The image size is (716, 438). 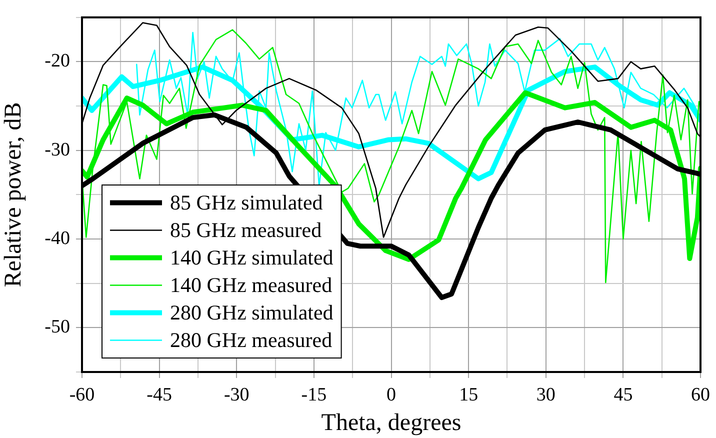 What do you see at coordinates (252, 312) in the screenshot?
I see `legend-label: 280 GHz simulated` at bounding box center [252, 312].